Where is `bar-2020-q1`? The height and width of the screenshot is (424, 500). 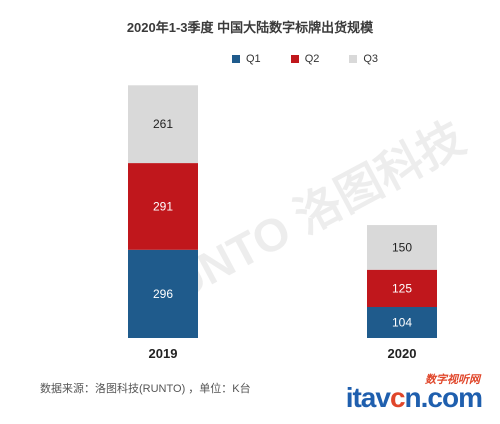
bar-2020-q1 is located at coordinates (402, 322).